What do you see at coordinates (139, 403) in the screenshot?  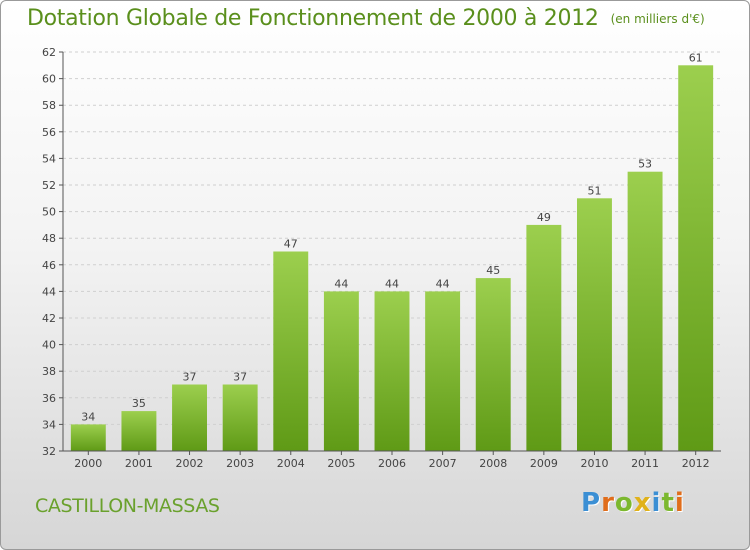 I see `data-label-2001: 35` at bounding box center [139, 403].